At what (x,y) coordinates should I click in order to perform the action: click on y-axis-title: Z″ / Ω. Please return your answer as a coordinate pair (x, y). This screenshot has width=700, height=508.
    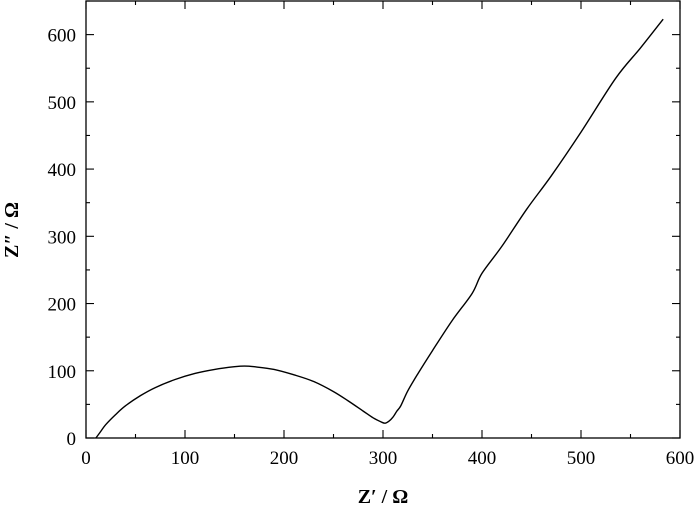
    Looking at the image, I should click on (12, 230).